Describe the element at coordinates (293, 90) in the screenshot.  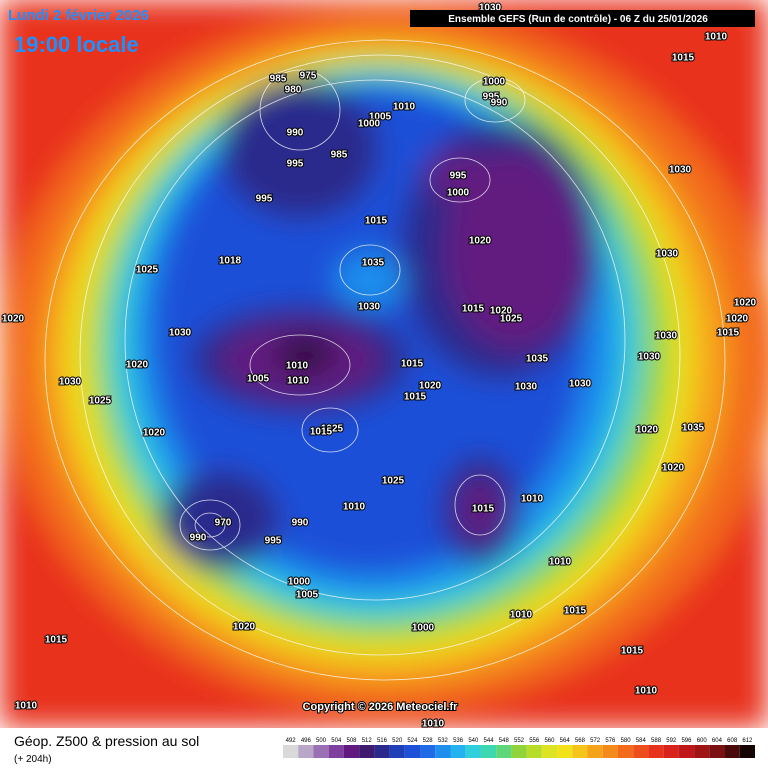
I see `isobar-label: 980` at that location.